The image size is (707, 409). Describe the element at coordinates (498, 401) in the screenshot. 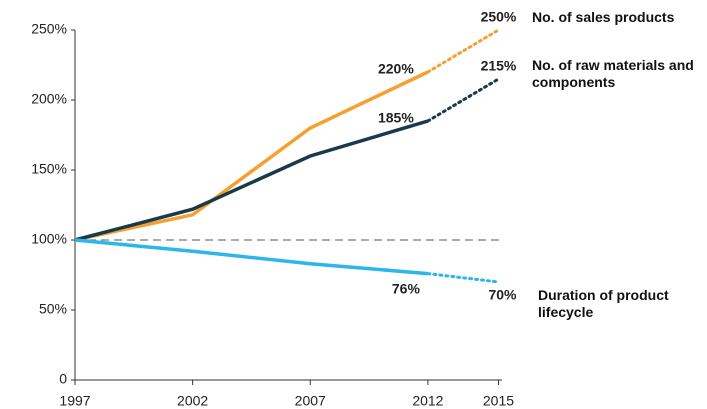

I see `x-tick-label: 2015` at that location.